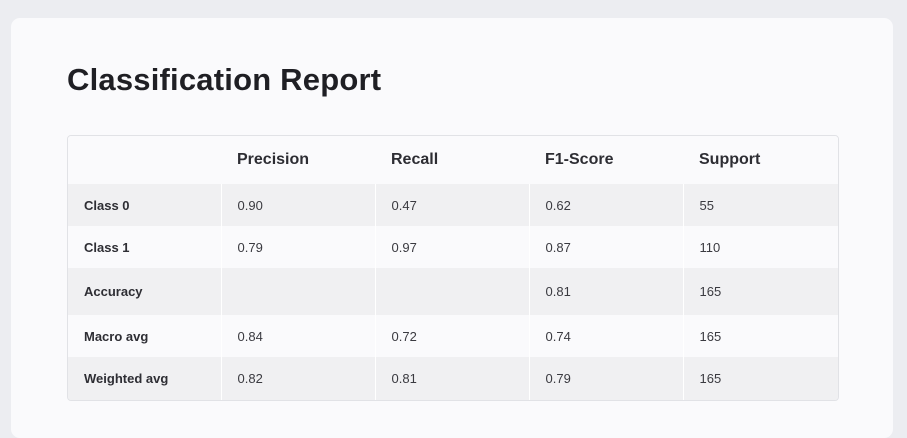 The height and width of the screenshot is (438, 907). I want to click on f1-score-cell: 0.87, so click(606, 247).